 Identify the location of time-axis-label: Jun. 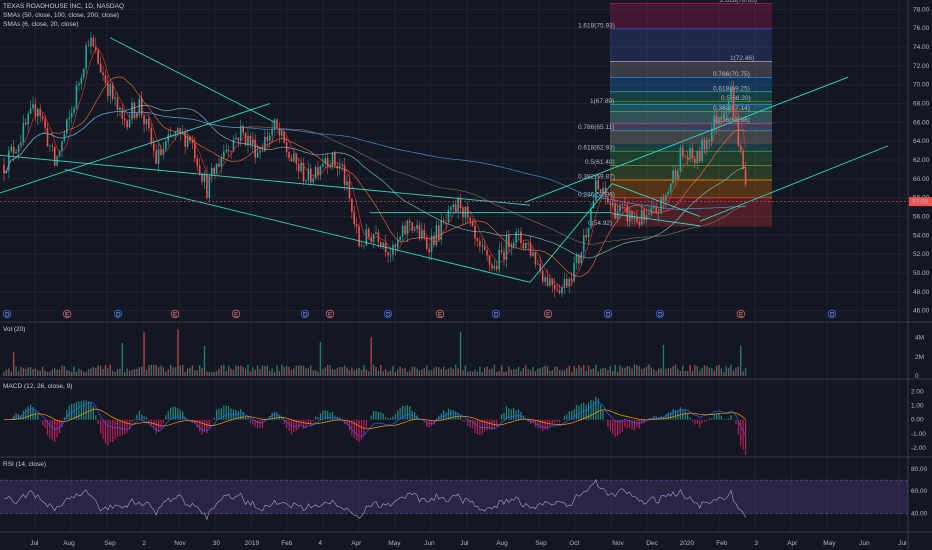
(864, 543).